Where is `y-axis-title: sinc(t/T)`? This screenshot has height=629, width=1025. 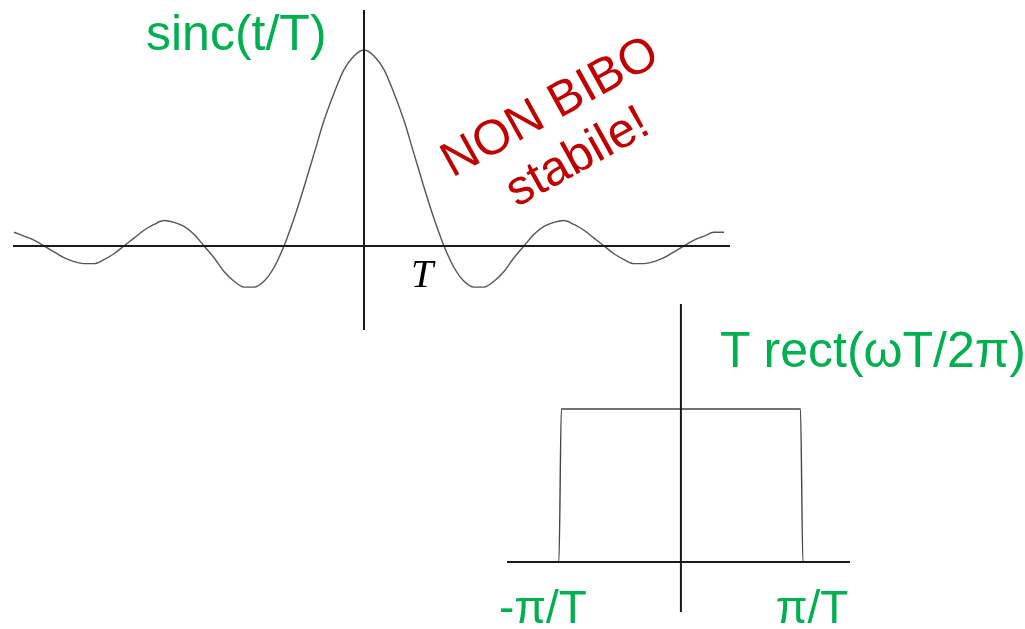 y-axis-title: sinc(t/T) is located at coordinates (236, 33).